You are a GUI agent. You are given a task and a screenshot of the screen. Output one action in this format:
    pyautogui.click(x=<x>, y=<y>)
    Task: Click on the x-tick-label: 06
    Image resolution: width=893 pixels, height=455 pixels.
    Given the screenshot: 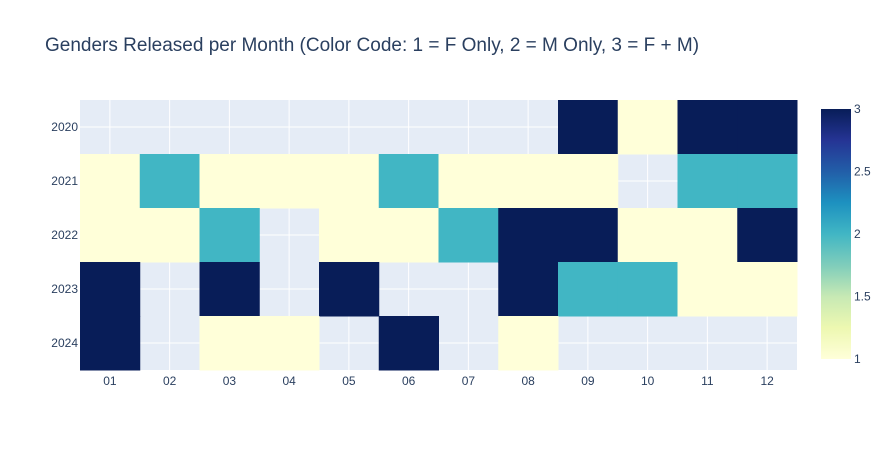 What is the action you would take?
    pyautogui.click(x=409, y=381)
    